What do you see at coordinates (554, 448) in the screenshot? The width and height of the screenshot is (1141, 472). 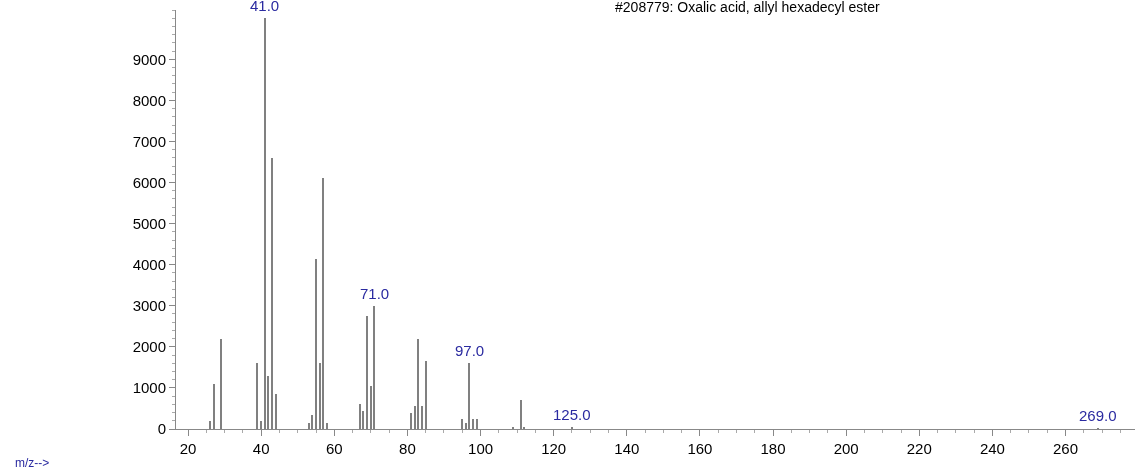 I see `x-tick-label: 120` at bounding box center [554, 448].